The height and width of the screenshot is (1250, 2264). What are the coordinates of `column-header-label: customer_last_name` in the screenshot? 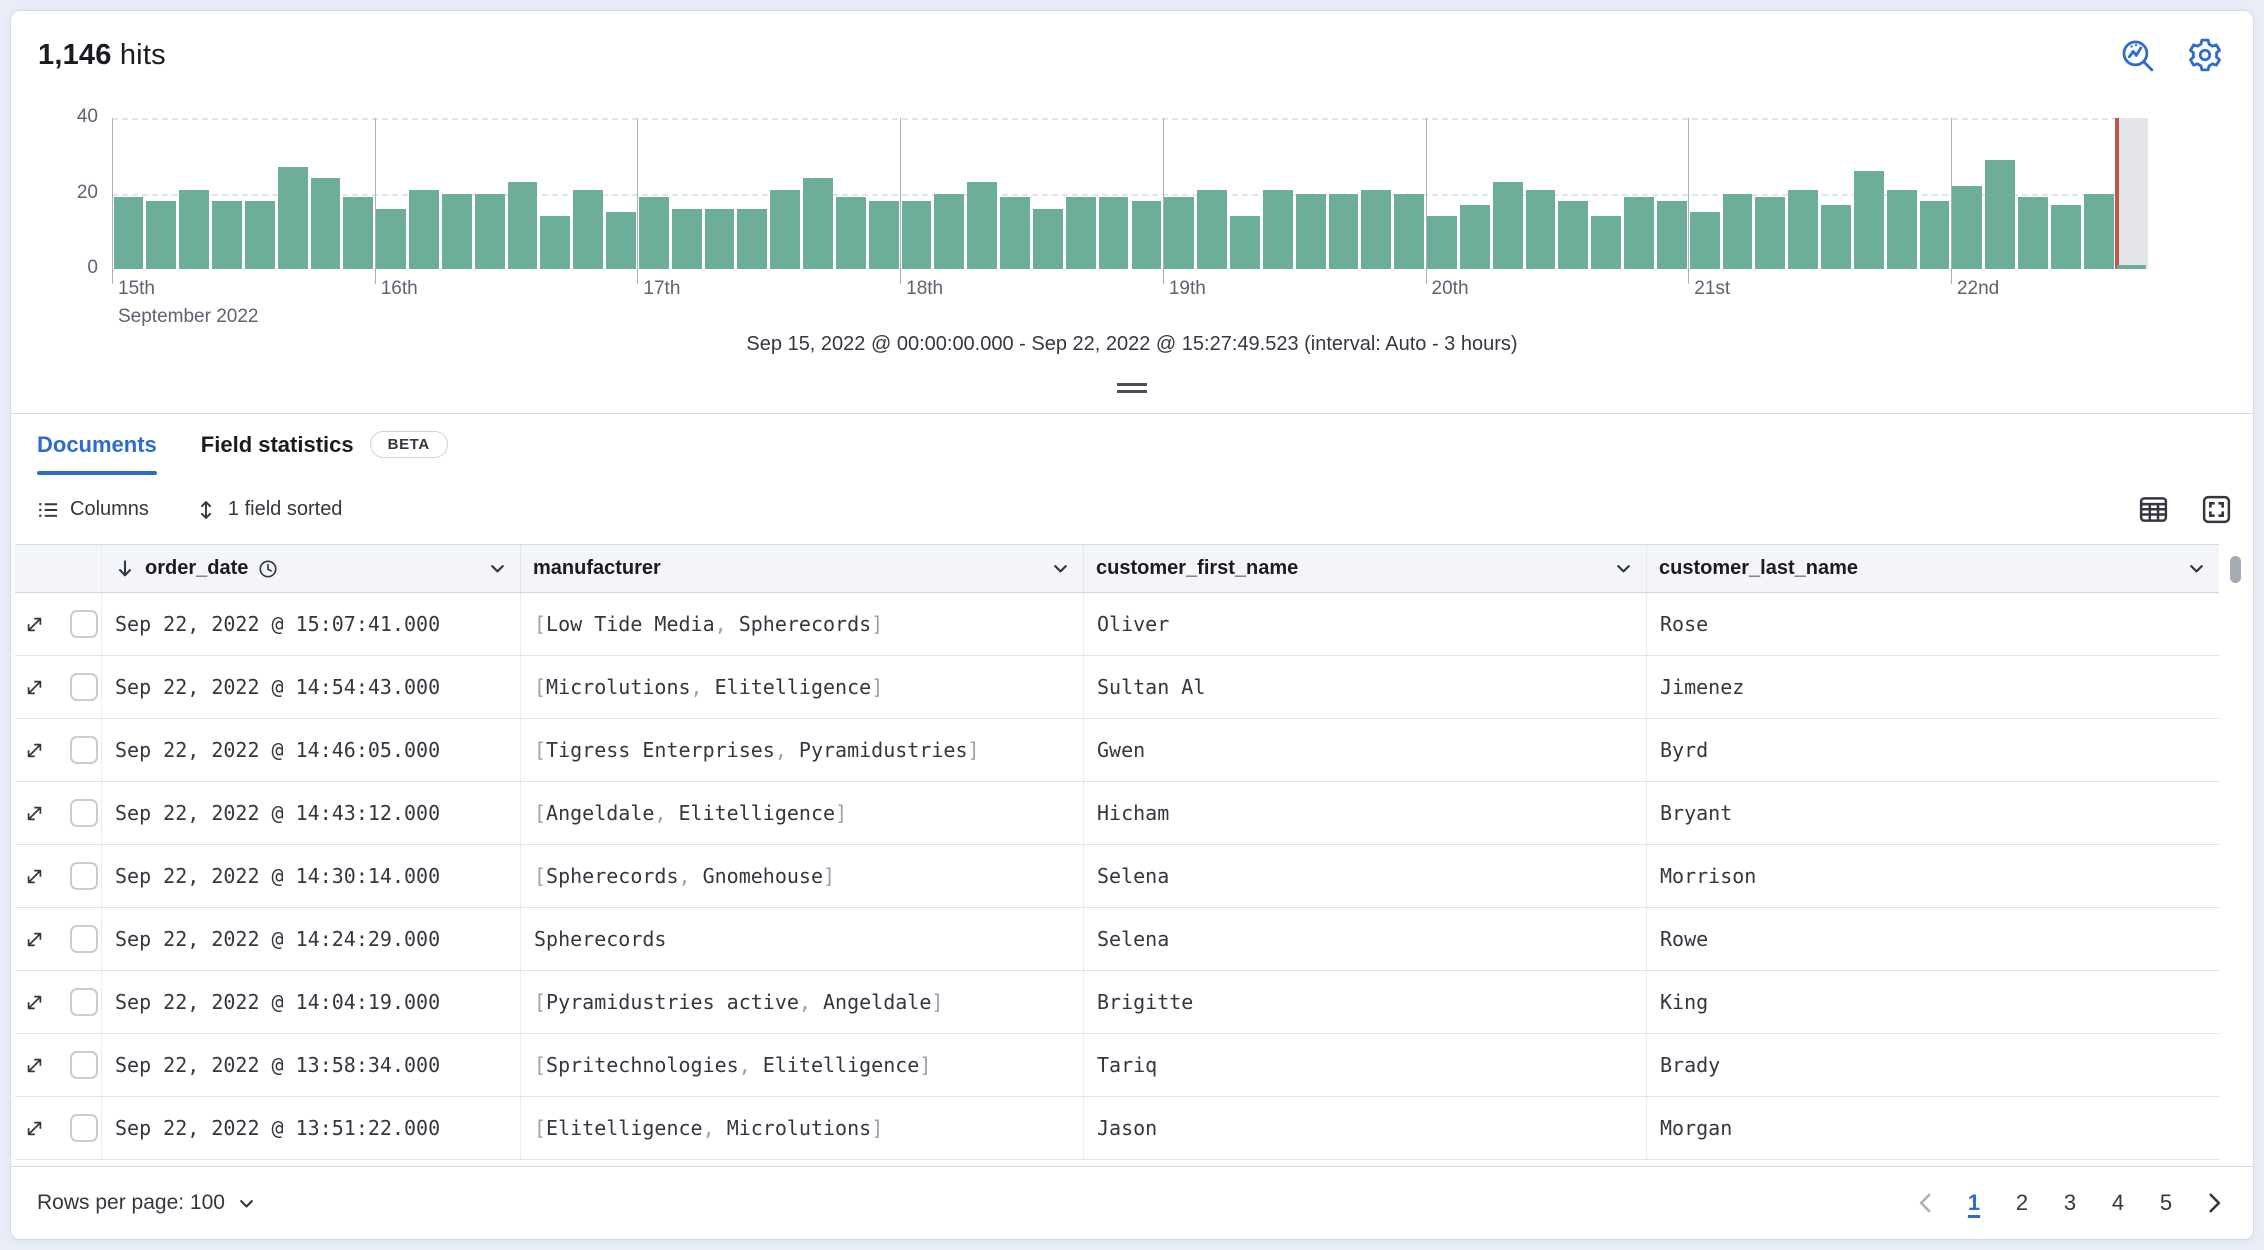 It's located at (1758, 568).